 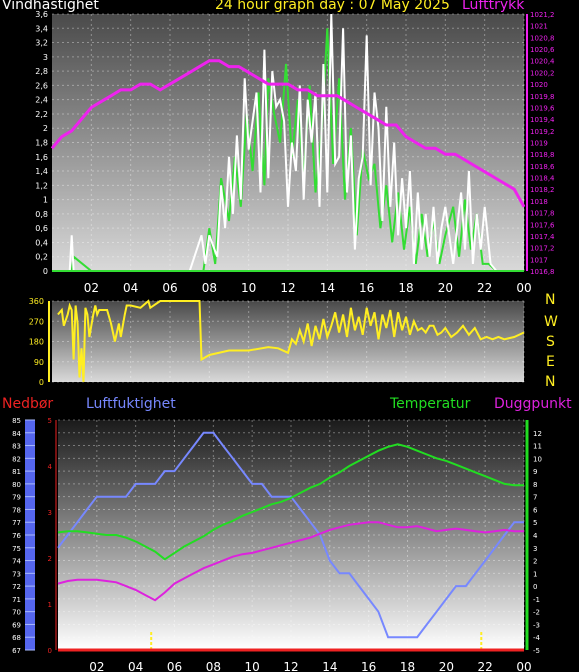 I want to click on series-dewpoint-line, so click(x=290, y=561).